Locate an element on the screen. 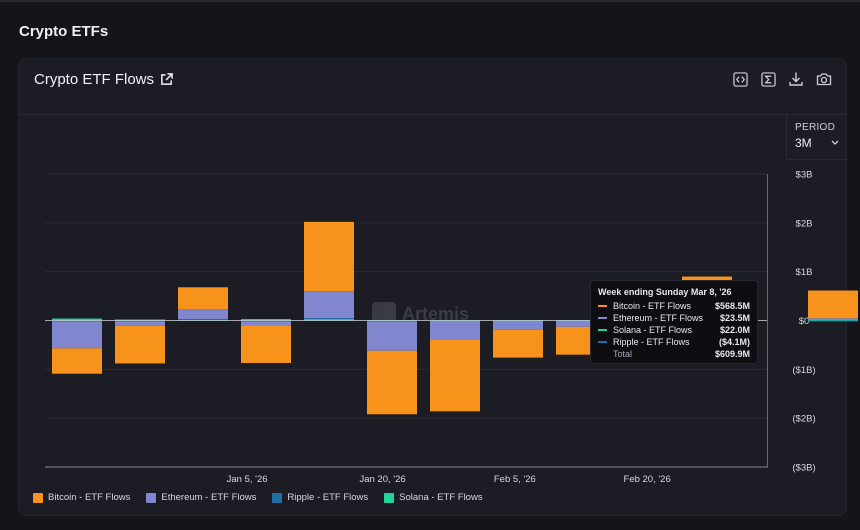 Image resolution: width=860 pixels, height=530 pixels. tooltip-row: Bitcoin - ETF Flows $568.5M is located at coordinates (674, 306).